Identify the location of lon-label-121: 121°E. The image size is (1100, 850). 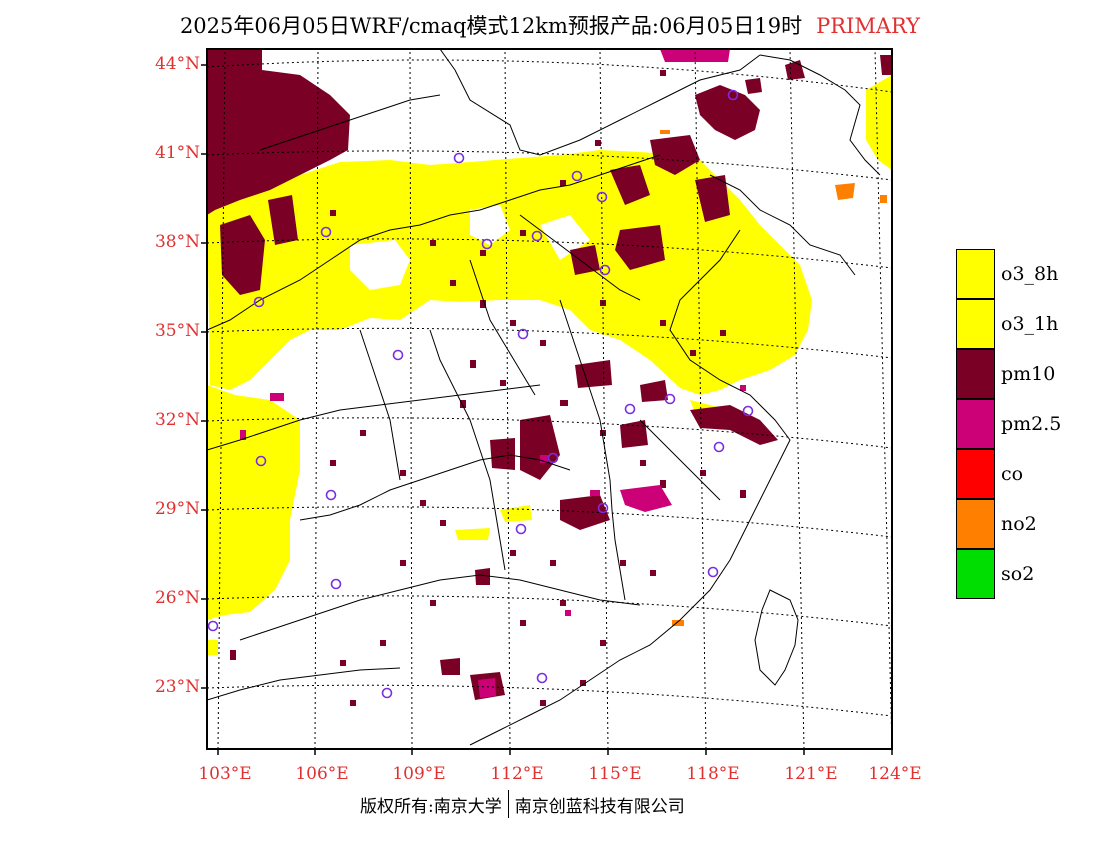
(811, 774).